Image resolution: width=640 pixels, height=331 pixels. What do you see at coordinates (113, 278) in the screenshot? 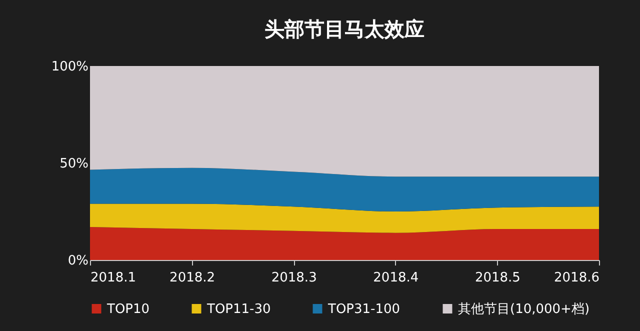
I see `x-tick-label: 2018.1` at bounding box center [113, 278].